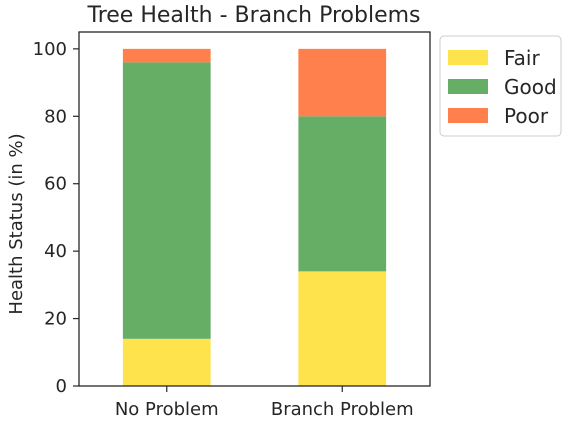 The image size is (568, 424). What do you see at coordinates (254, 15) in the screenshot?
I see `chart-title: Tree Health - Branch Problems` at bounding box center [254, 15].